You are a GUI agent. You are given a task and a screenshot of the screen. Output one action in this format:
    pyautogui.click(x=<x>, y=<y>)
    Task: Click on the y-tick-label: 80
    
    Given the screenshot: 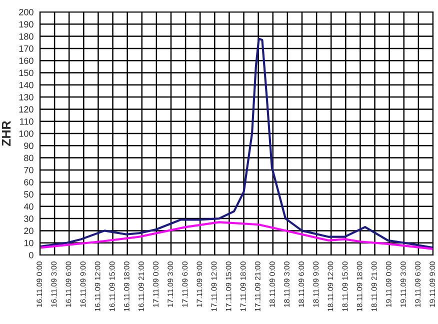 What is the action you would take?
    pyautogui.click(x=29, y=158)
    